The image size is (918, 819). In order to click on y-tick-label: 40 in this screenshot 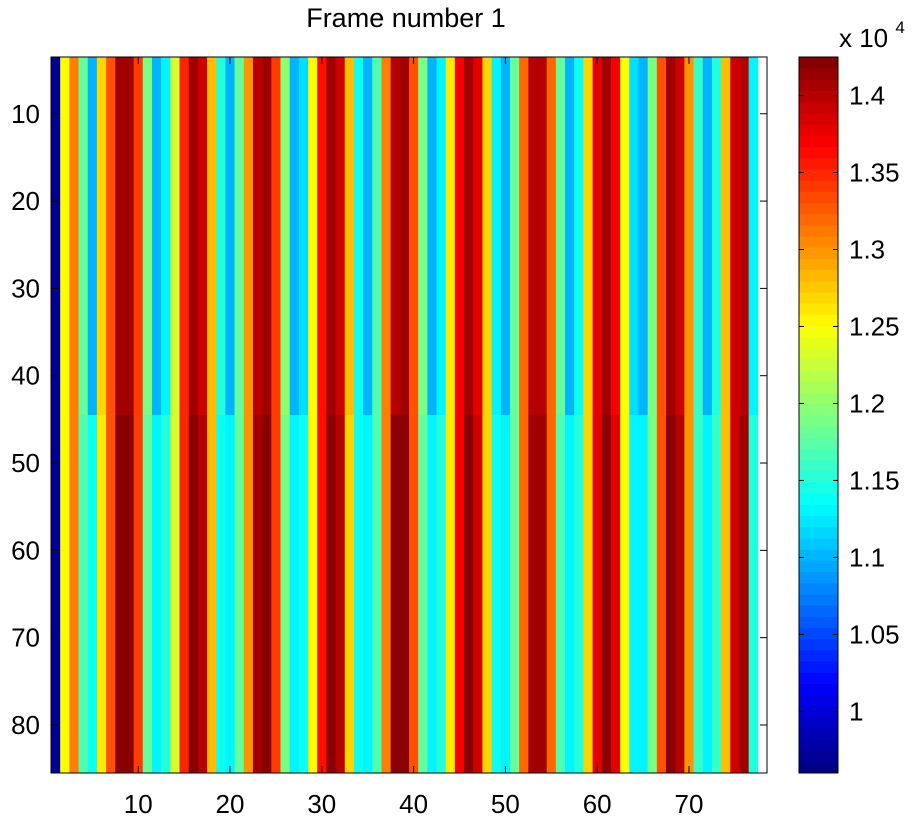, I will do `click(25, 376)`.